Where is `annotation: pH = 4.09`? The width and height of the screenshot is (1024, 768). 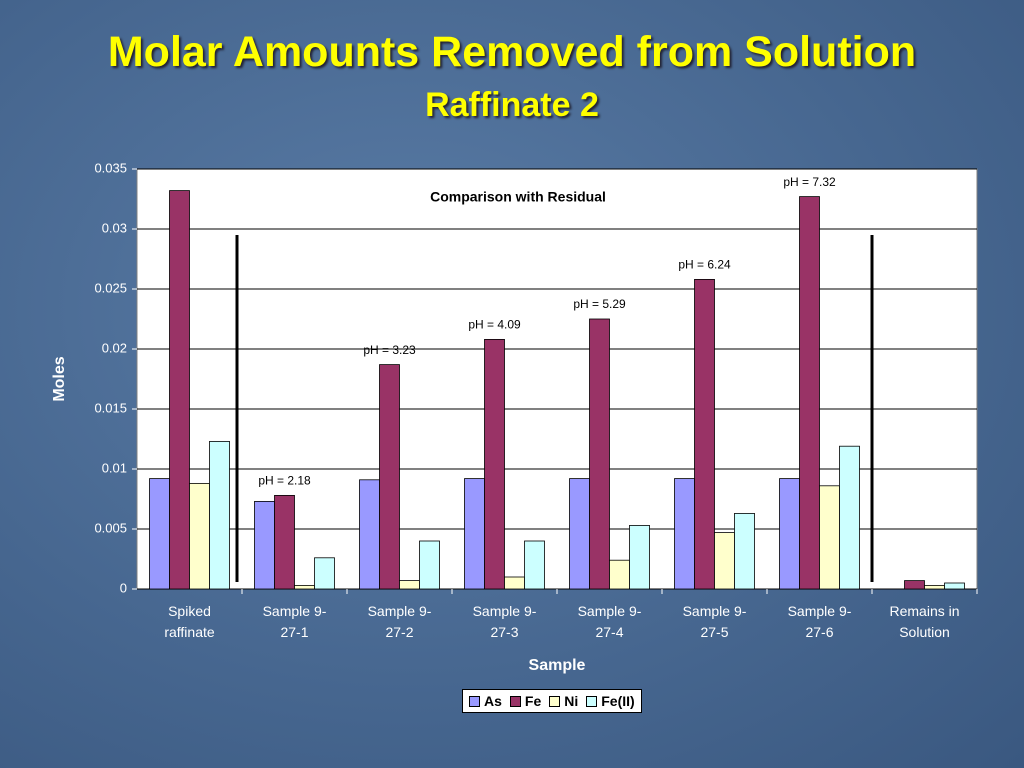
annotation: pH = 4.09 is located at coordinates (494, 325).